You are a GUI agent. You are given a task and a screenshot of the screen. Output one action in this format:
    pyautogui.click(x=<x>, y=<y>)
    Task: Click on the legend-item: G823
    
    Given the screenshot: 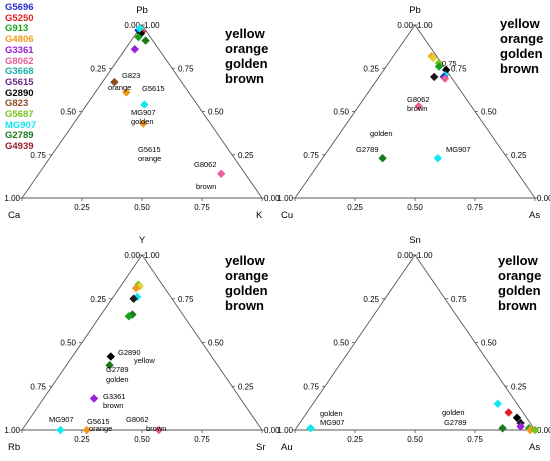 What is the action you would take?
    pyautogui.click(x=17, y=104)
    